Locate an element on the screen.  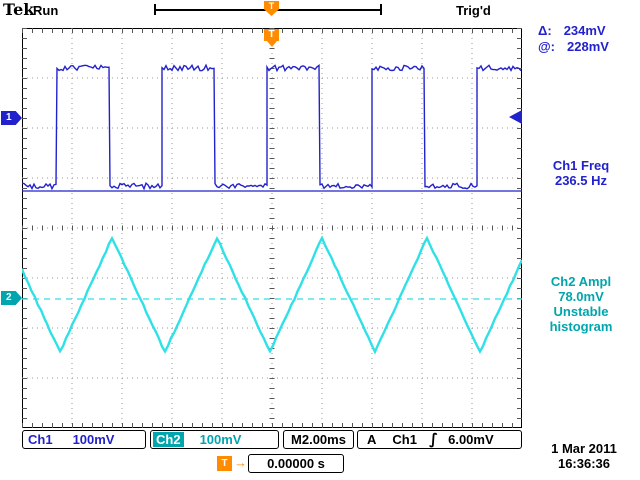
time-display: 16:36:36 is located at coordinates (584, 463).